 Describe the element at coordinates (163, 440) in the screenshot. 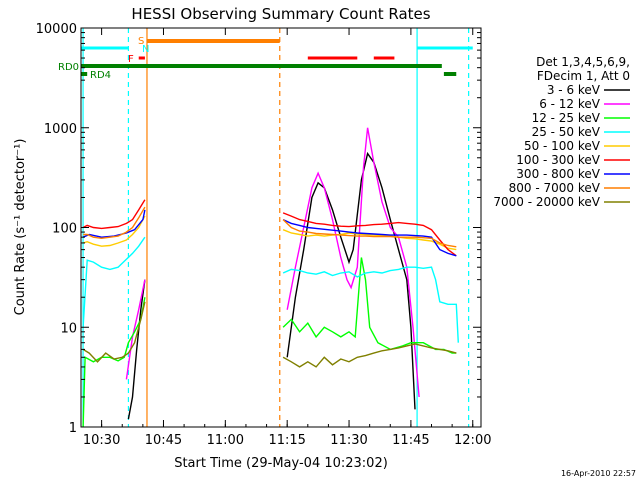

I see `x-tick-label-1: 10:45` at that location.